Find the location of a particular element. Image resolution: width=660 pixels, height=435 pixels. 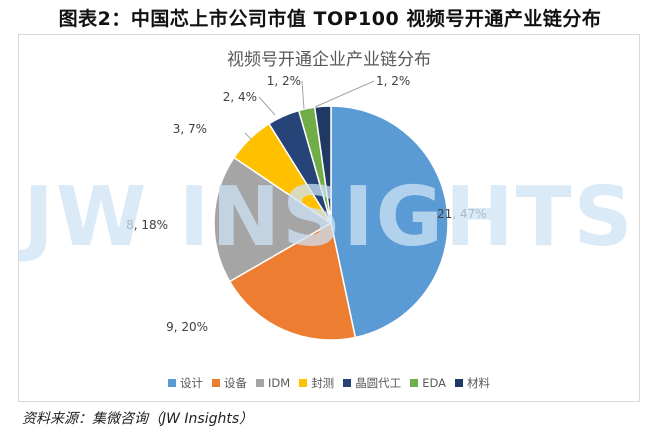

data-label-1: 9, 20% is located at coordinates (187, 327).